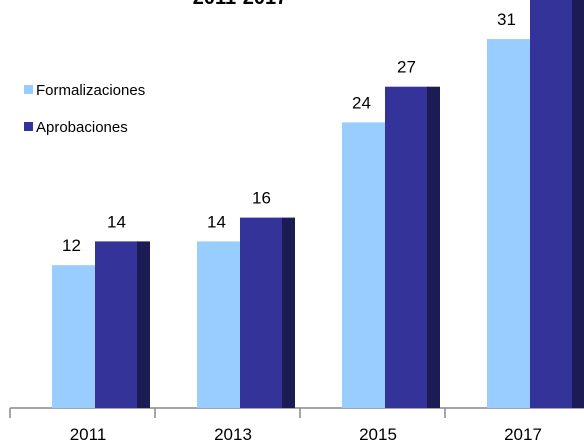 This screenshot has width=584, height=441. I want to click on data-label: 27, so click(406, 67).